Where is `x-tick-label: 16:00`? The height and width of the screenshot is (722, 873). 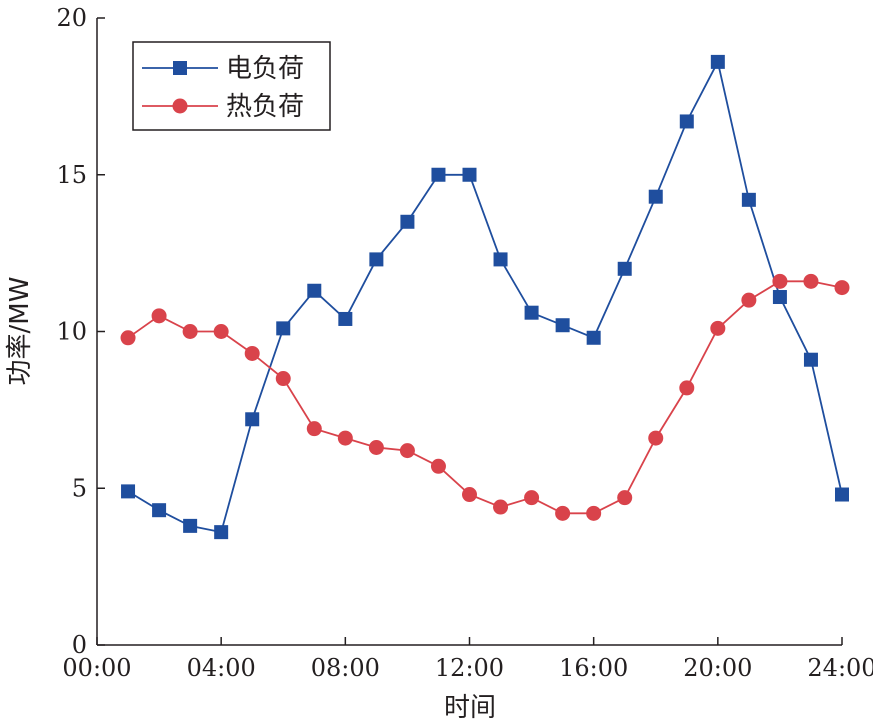
x-tick-label: 16:00 is located at coordinates (593, 668).